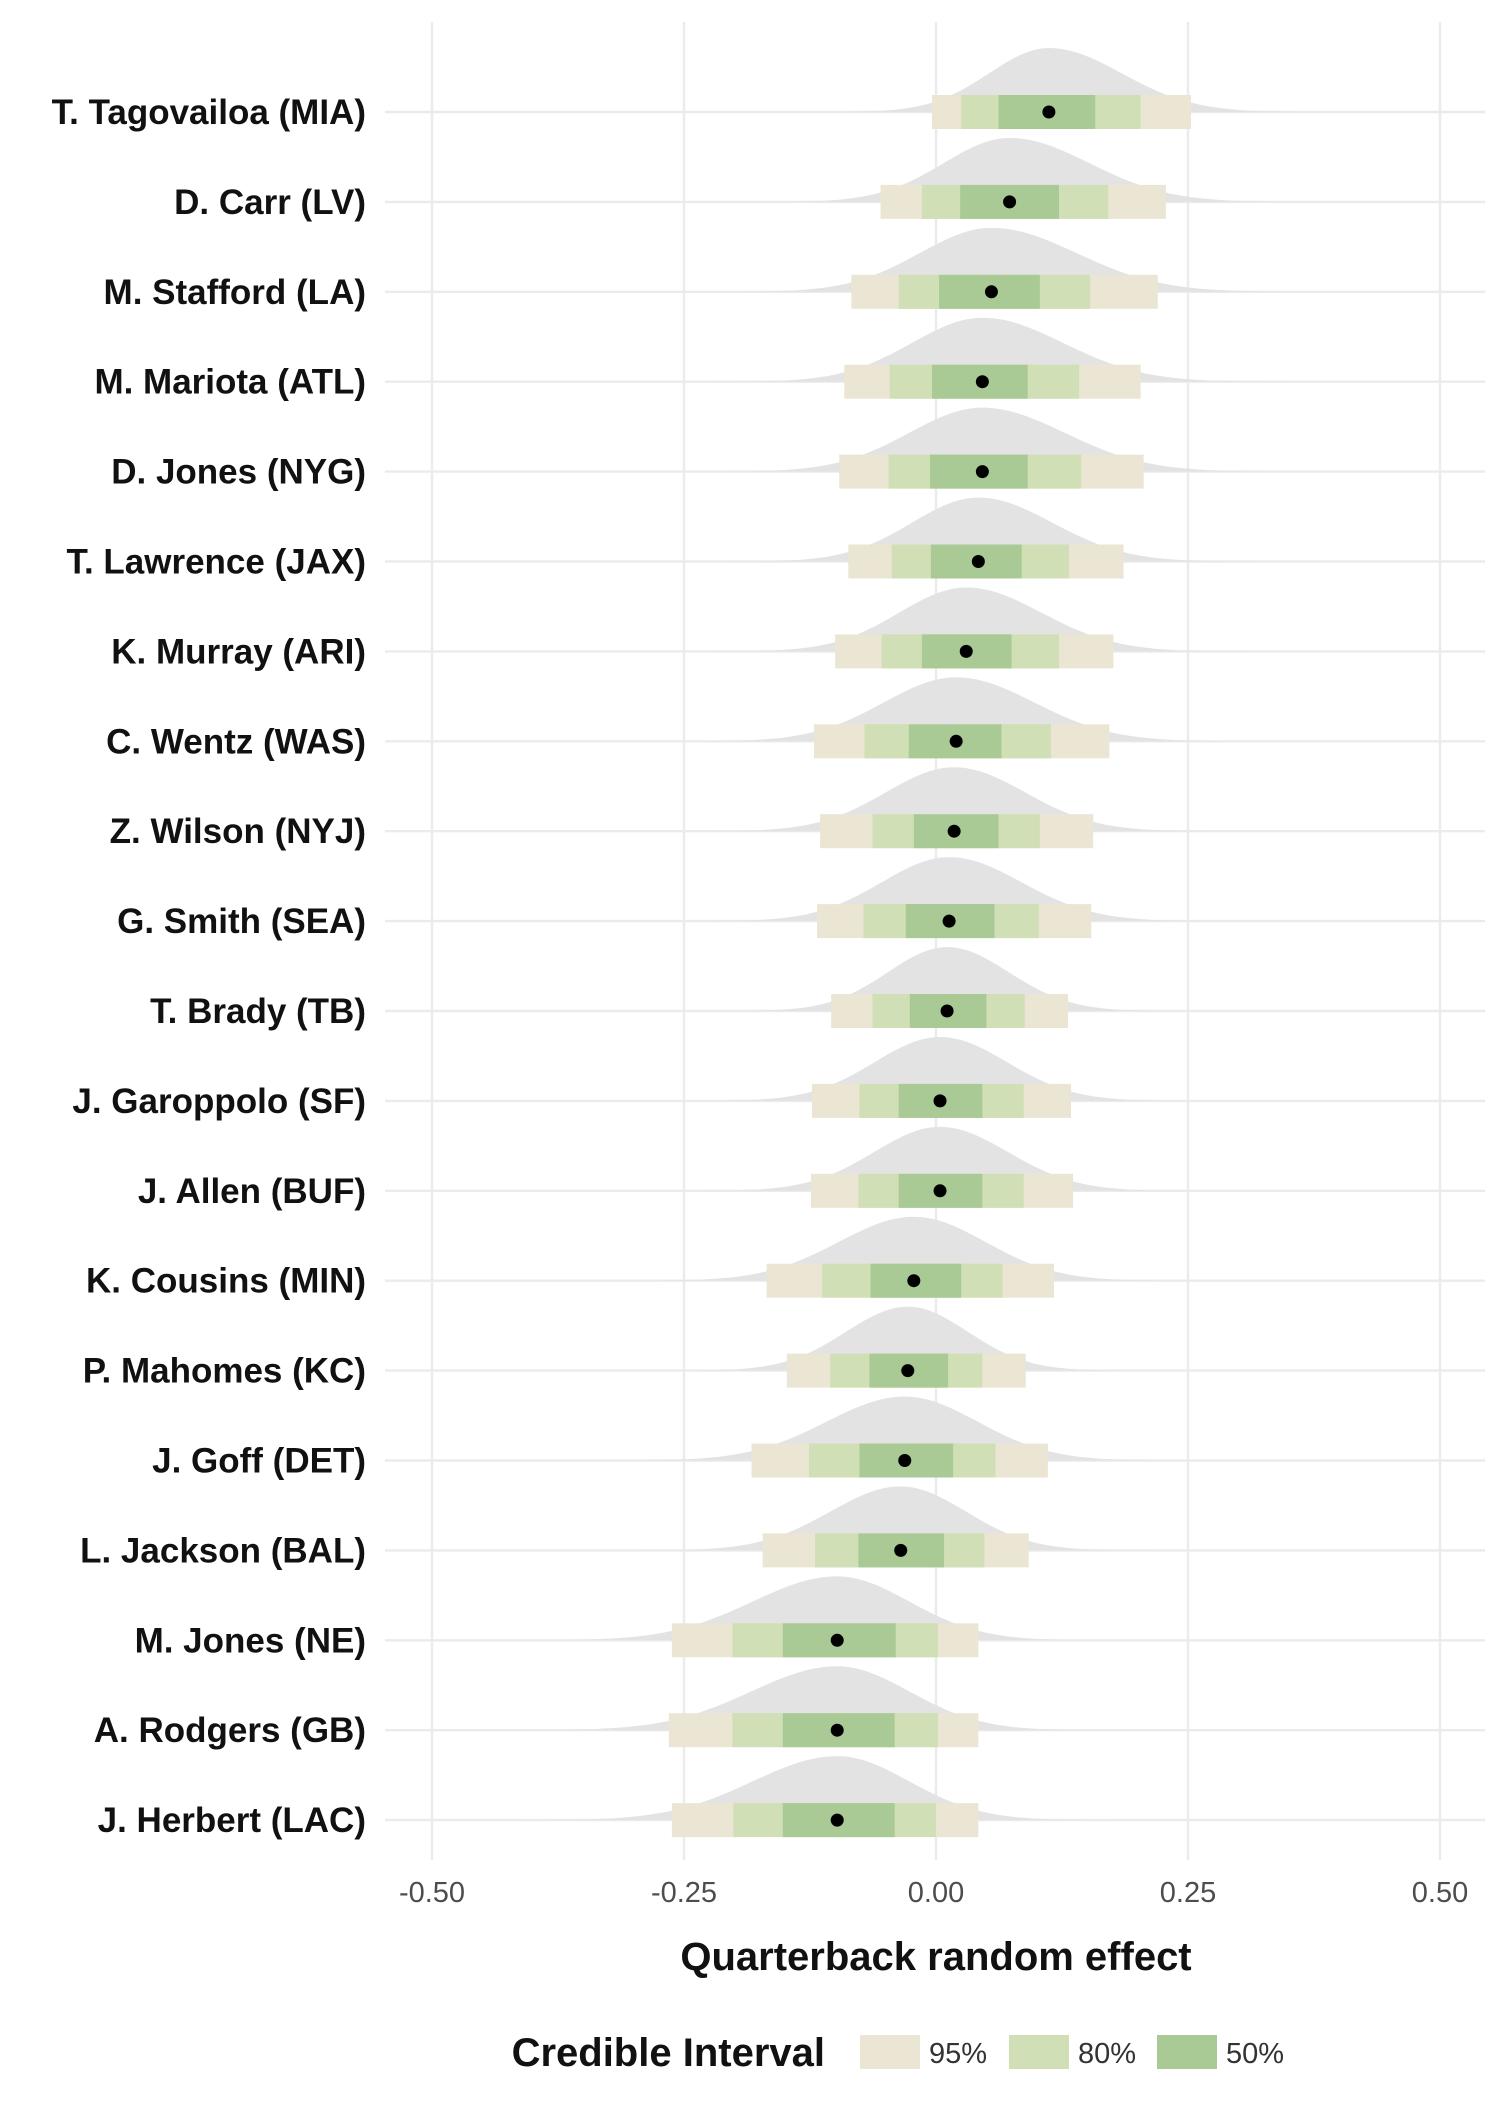  Describe the element at coordinates (223, 1550) in the screenshot. I see `qb-label: L. Jackson (BAL)` at that location.